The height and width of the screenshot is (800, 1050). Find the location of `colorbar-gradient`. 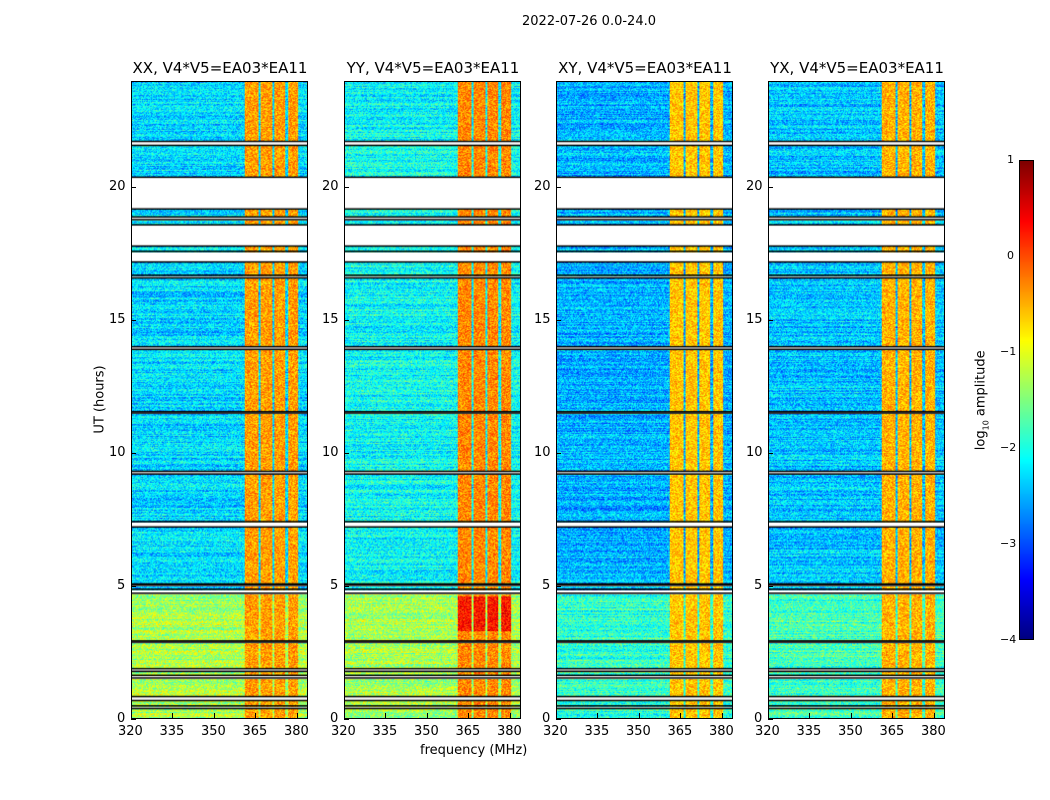

colorbar-gradient is located at coordinates (1026, 400).